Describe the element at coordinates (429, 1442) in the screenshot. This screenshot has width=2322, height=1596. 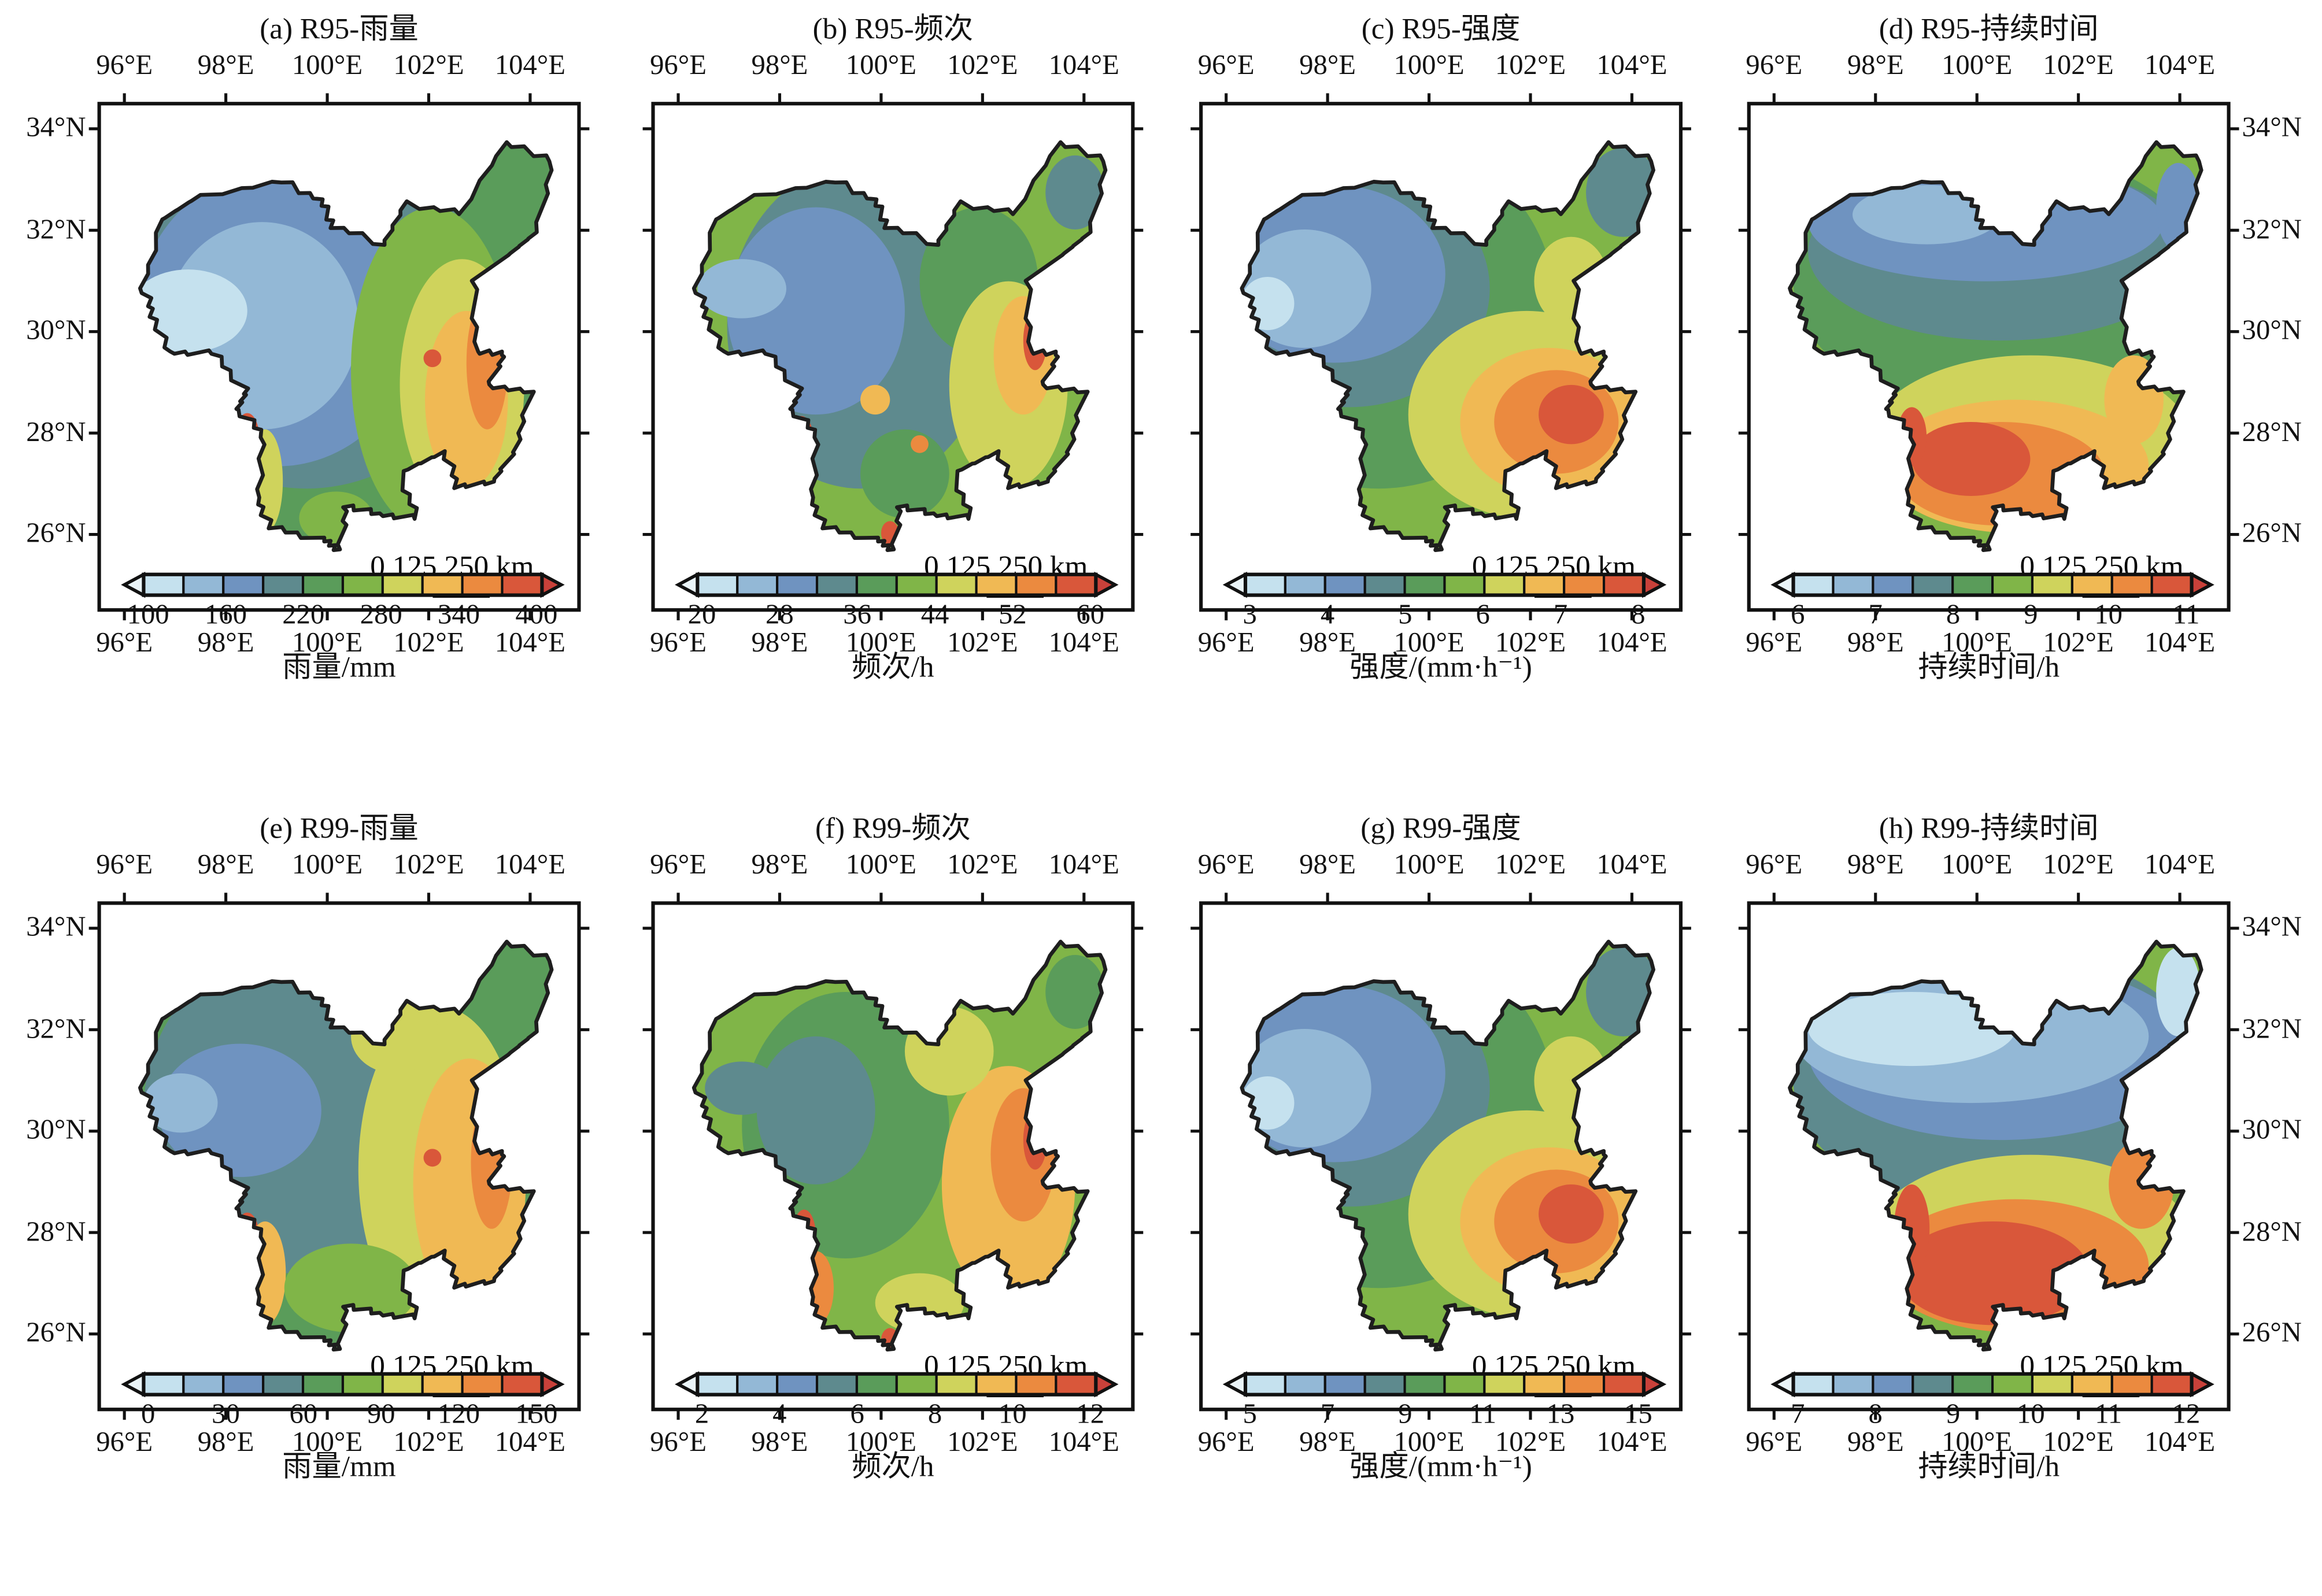
I see `lon-label-bottom: 102°E` at that location.